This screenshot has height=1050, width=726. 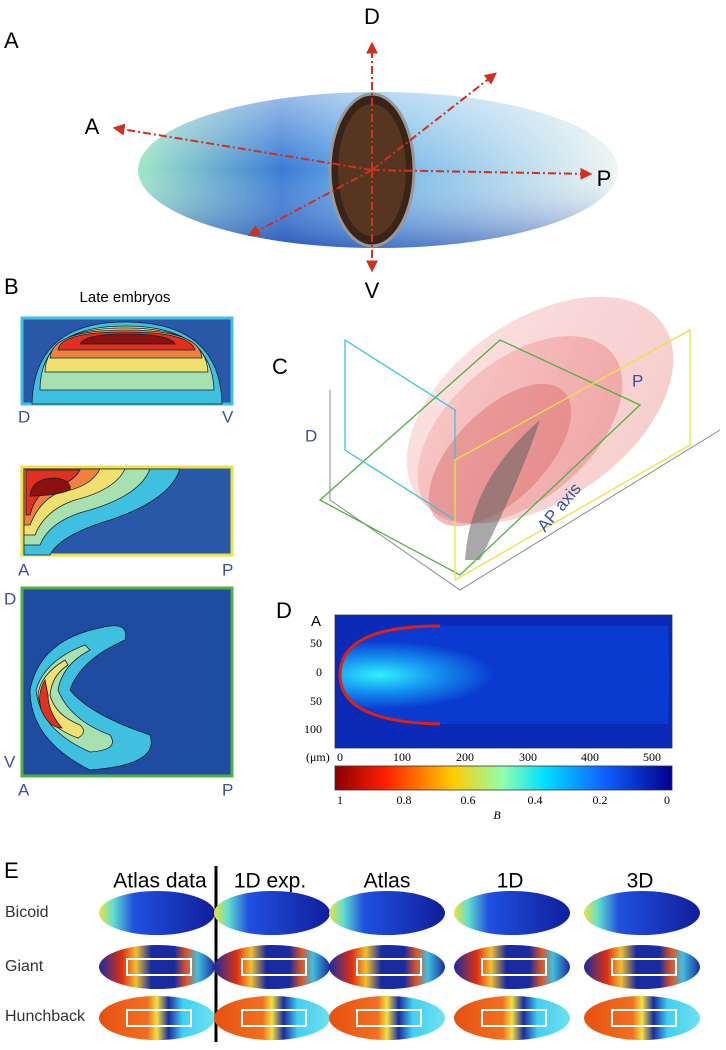 I want to click on column-header: Atlas, so click(x=387, y=881).